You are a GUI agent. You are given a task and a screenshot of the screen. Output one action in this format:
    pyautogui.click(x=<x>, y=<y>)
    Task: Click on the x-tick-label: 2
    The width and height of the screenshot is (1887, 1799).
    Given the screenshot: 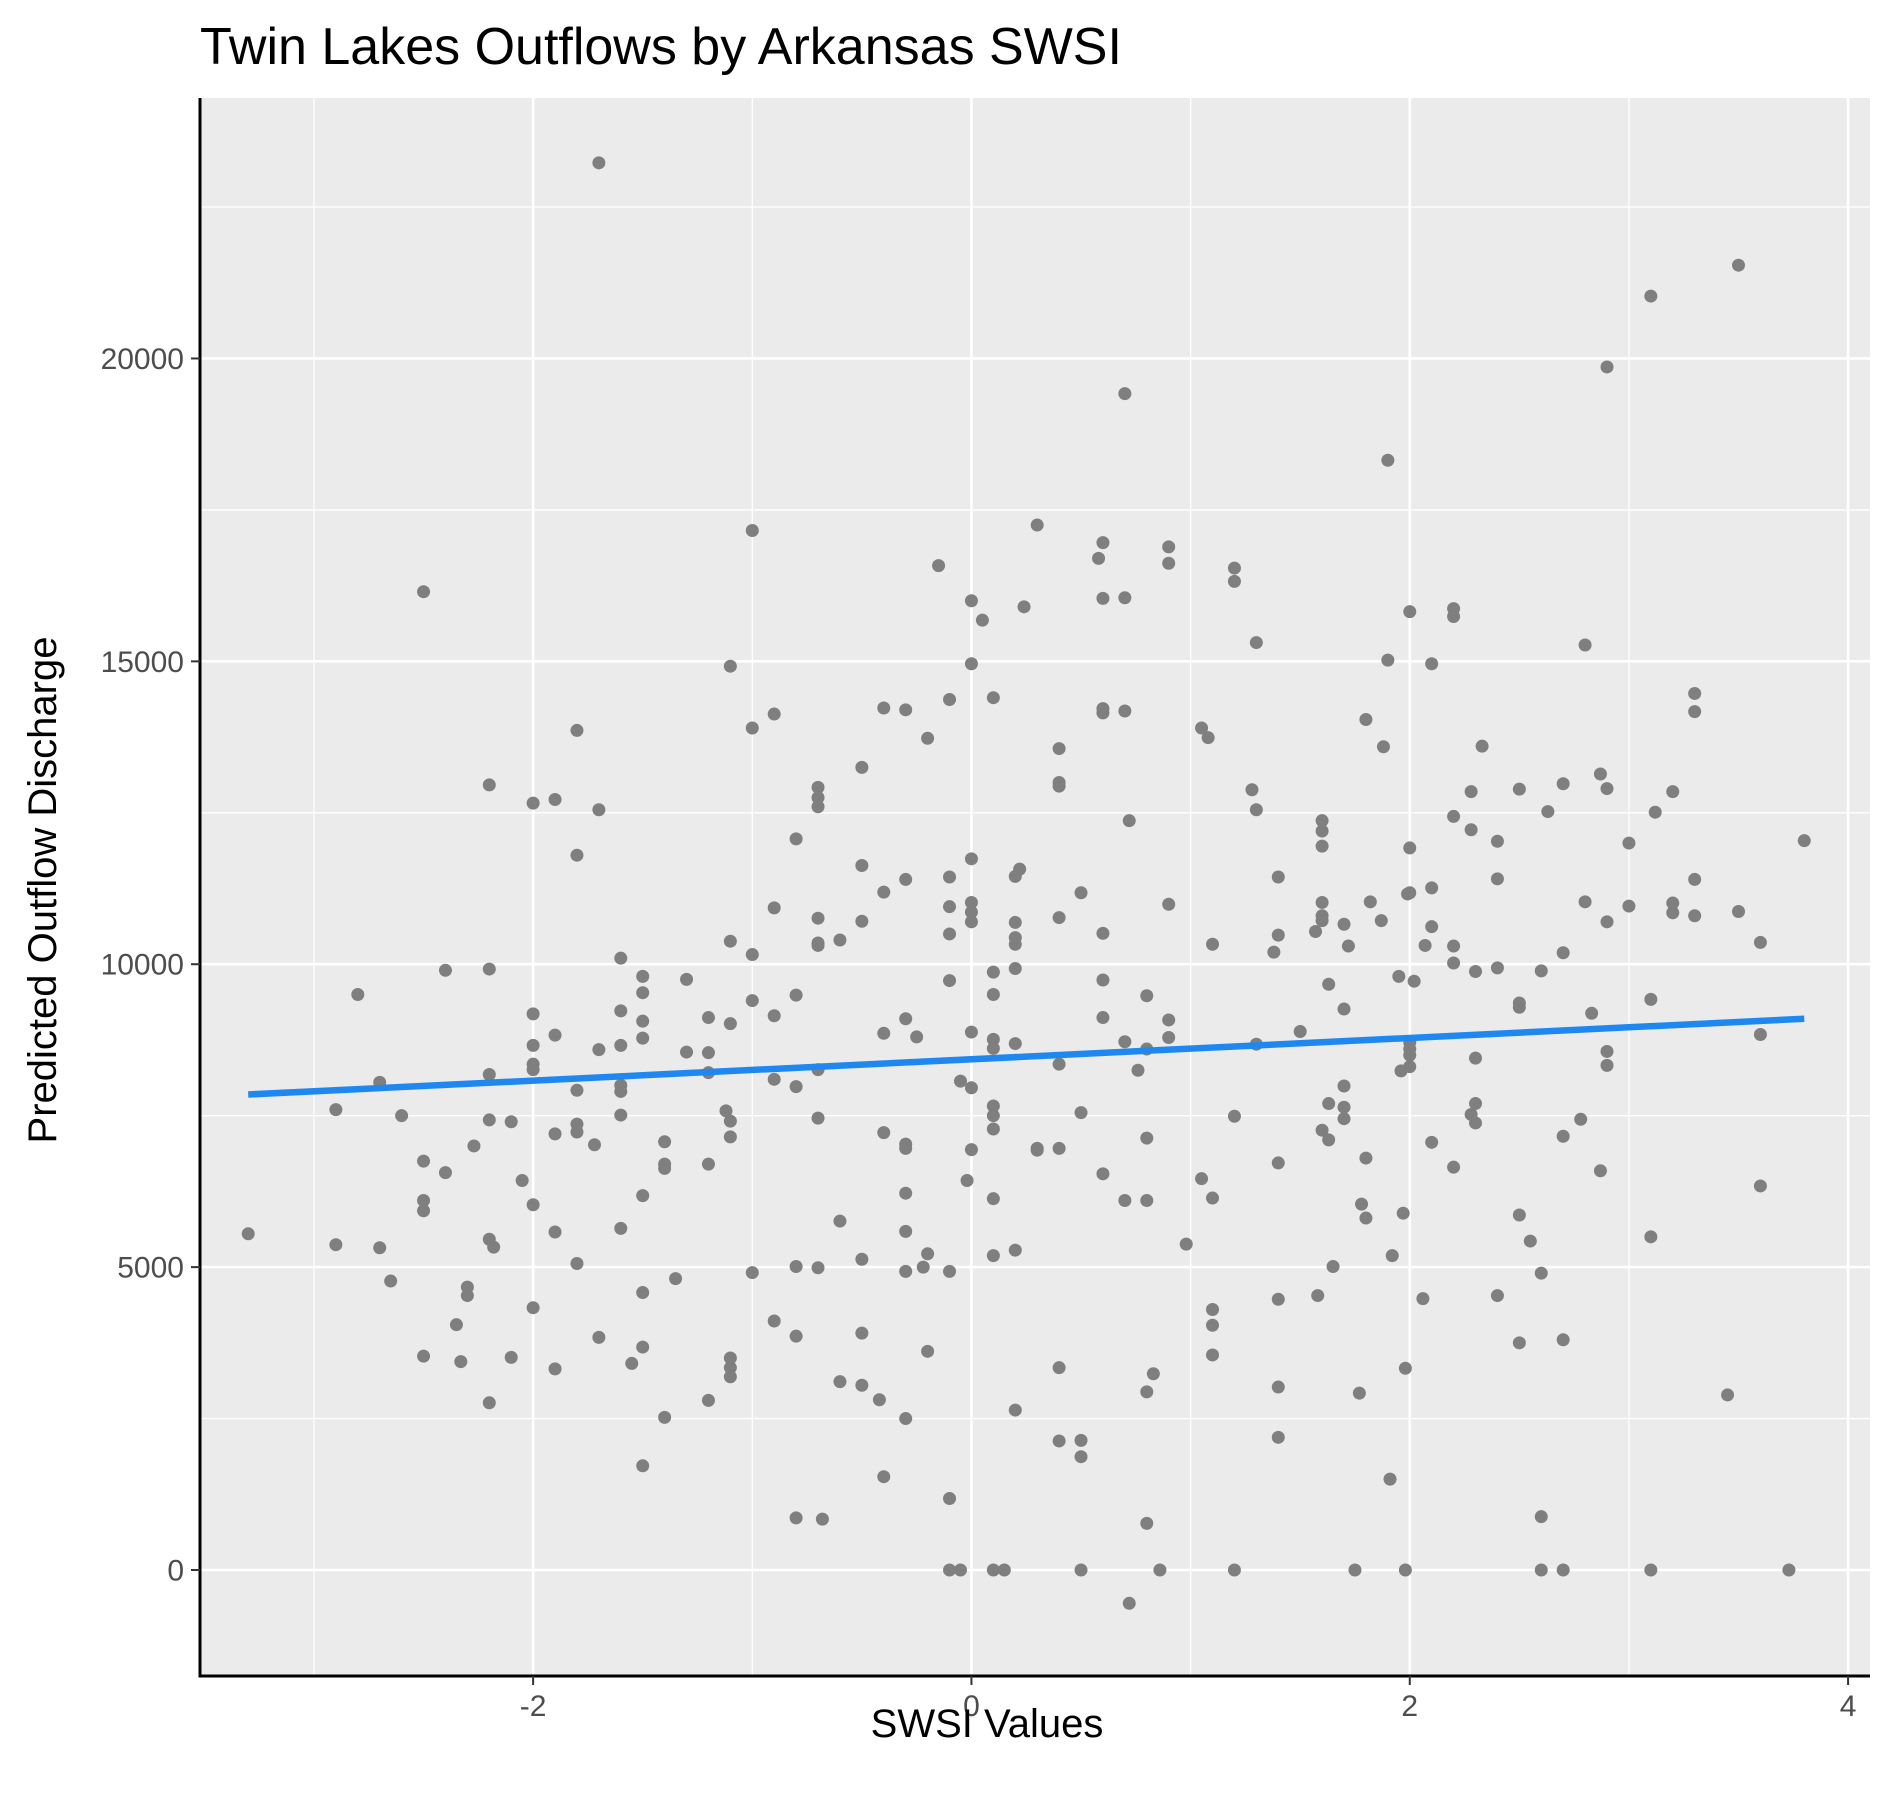 What is the action you would take?
    pyautogui.click(x=1409, y=1706)
    